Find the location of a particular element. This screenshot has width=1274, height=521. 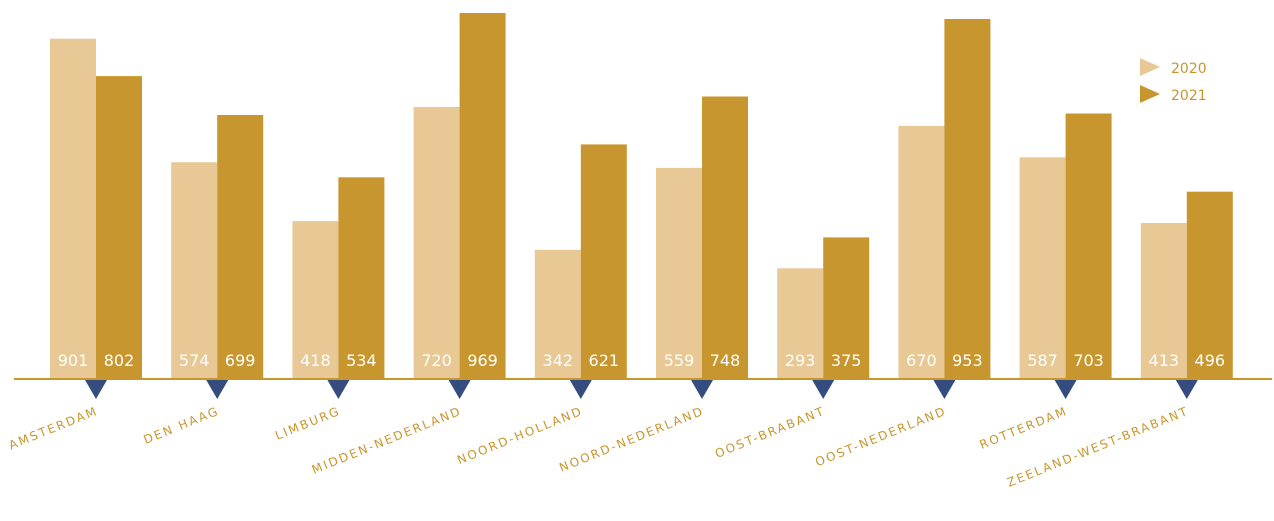

category-marker-limburg is located at coordinates (338, 389).